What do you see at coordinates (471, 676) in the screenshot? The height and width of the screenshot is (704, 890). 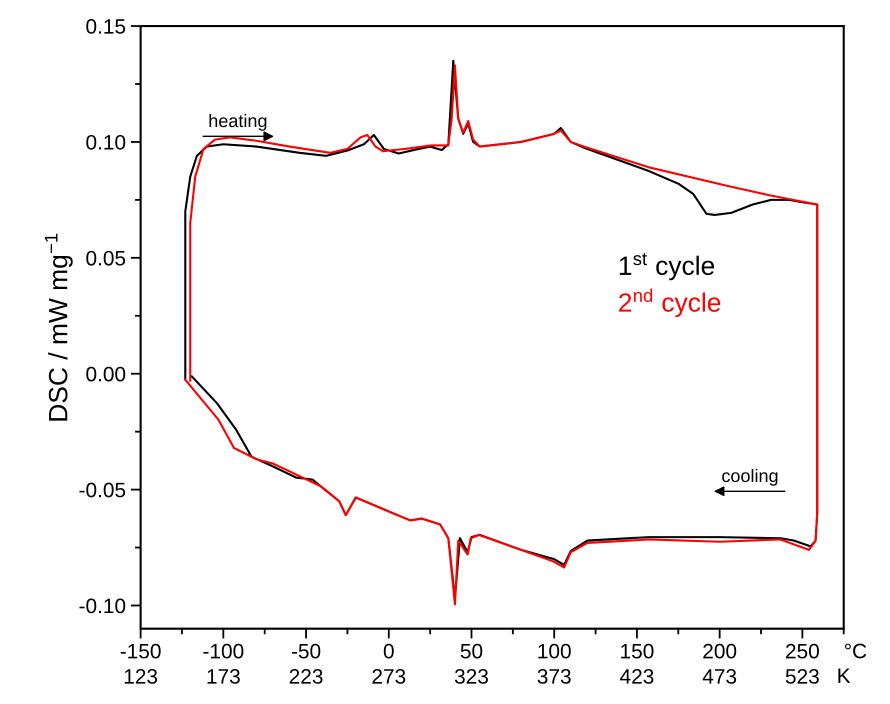 I see `x2-tick-label: 323` at bounding box center [471, 676].